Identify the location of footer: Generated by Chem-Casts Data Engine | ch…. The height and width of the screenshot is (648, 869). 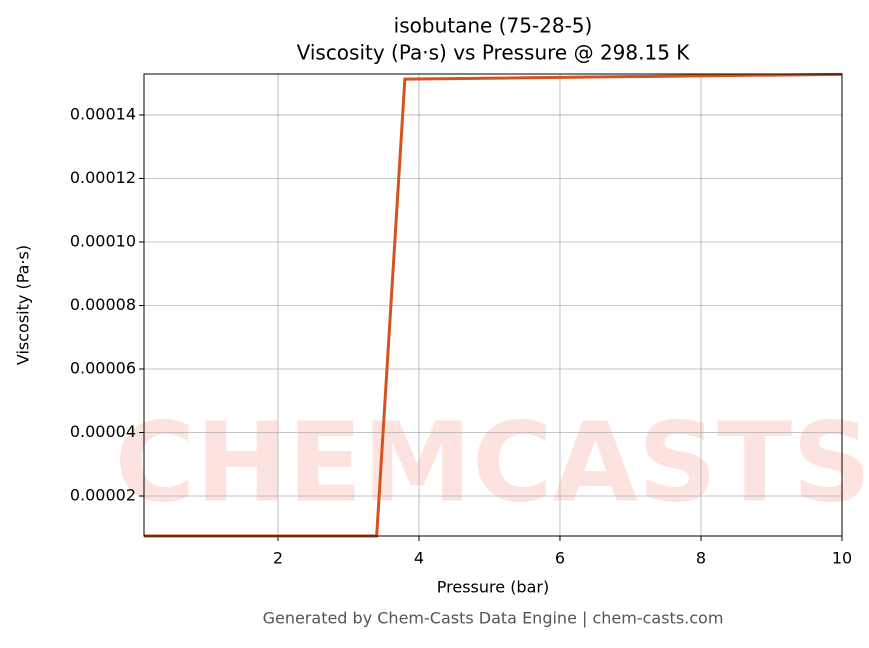
(493, 618).